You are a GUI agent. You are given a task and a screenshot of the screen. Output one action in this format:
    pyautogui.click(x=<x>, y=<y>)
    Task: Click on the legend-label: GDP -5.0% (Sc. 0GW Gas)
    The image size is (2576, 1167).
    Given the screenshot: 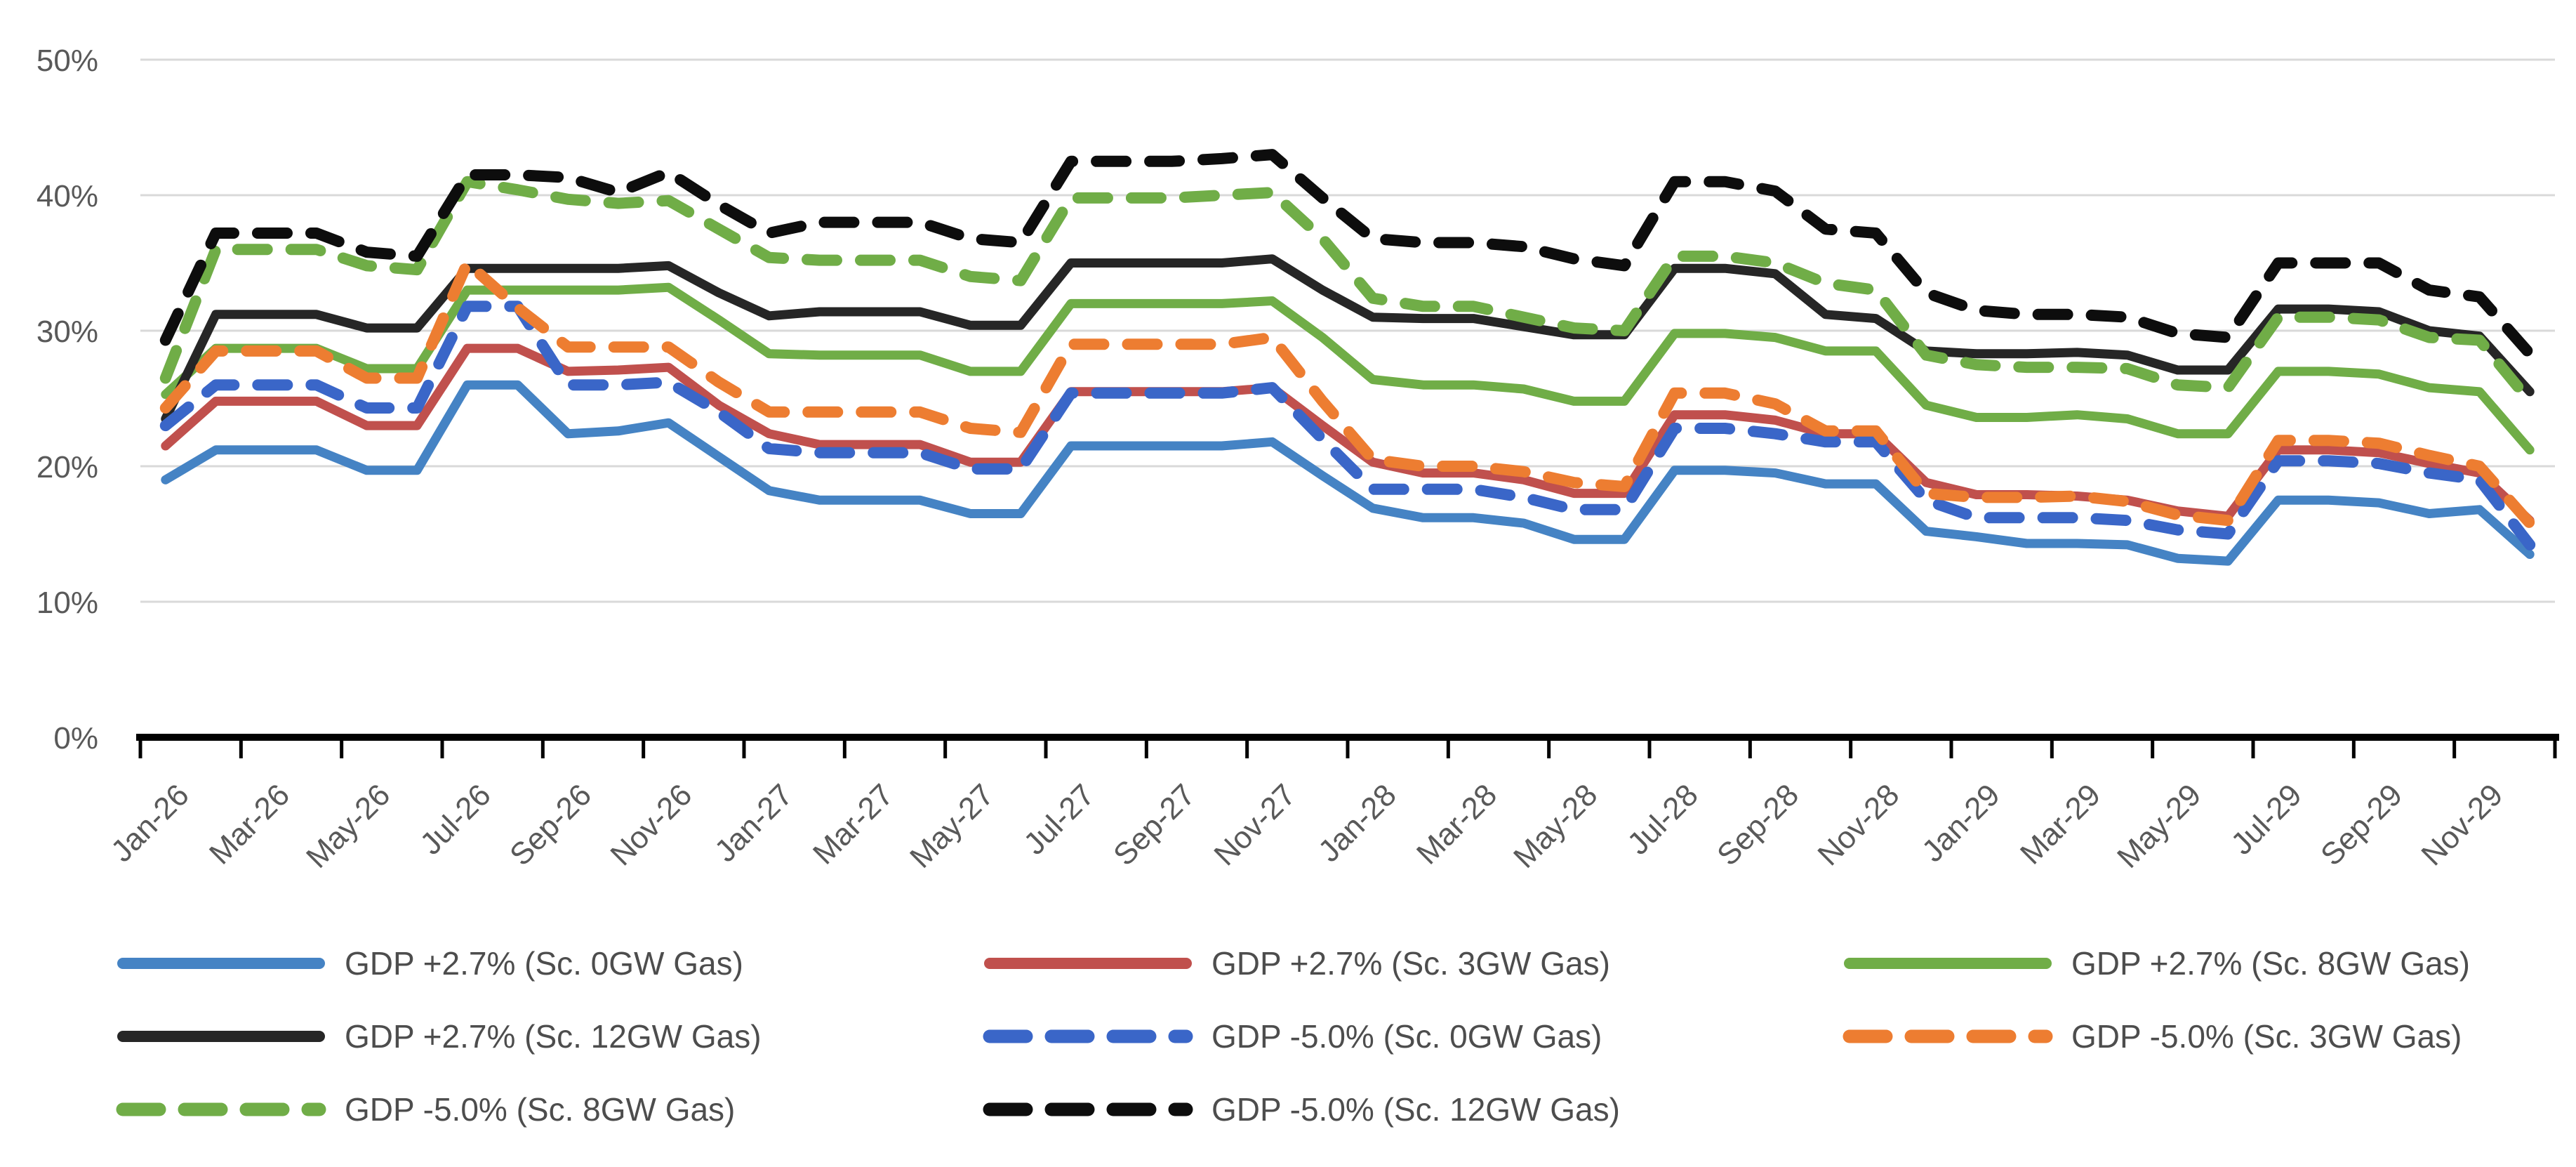 What is the action you would take?
    pyautogui.click(x=1407, y=1036)
    